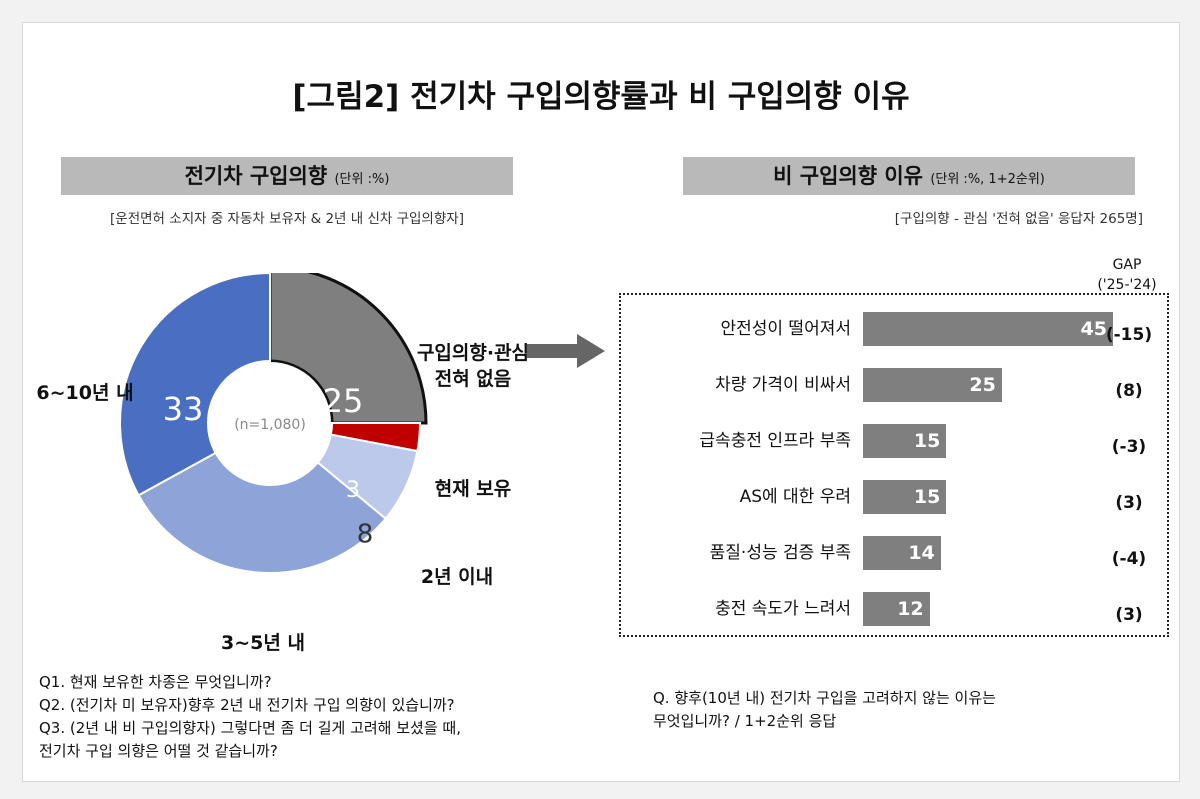 The height and width of the screenshot is (799, 1200). I want to click on question-line: 무엇입니까? / 1+2순위 응답, so click(745, 721).